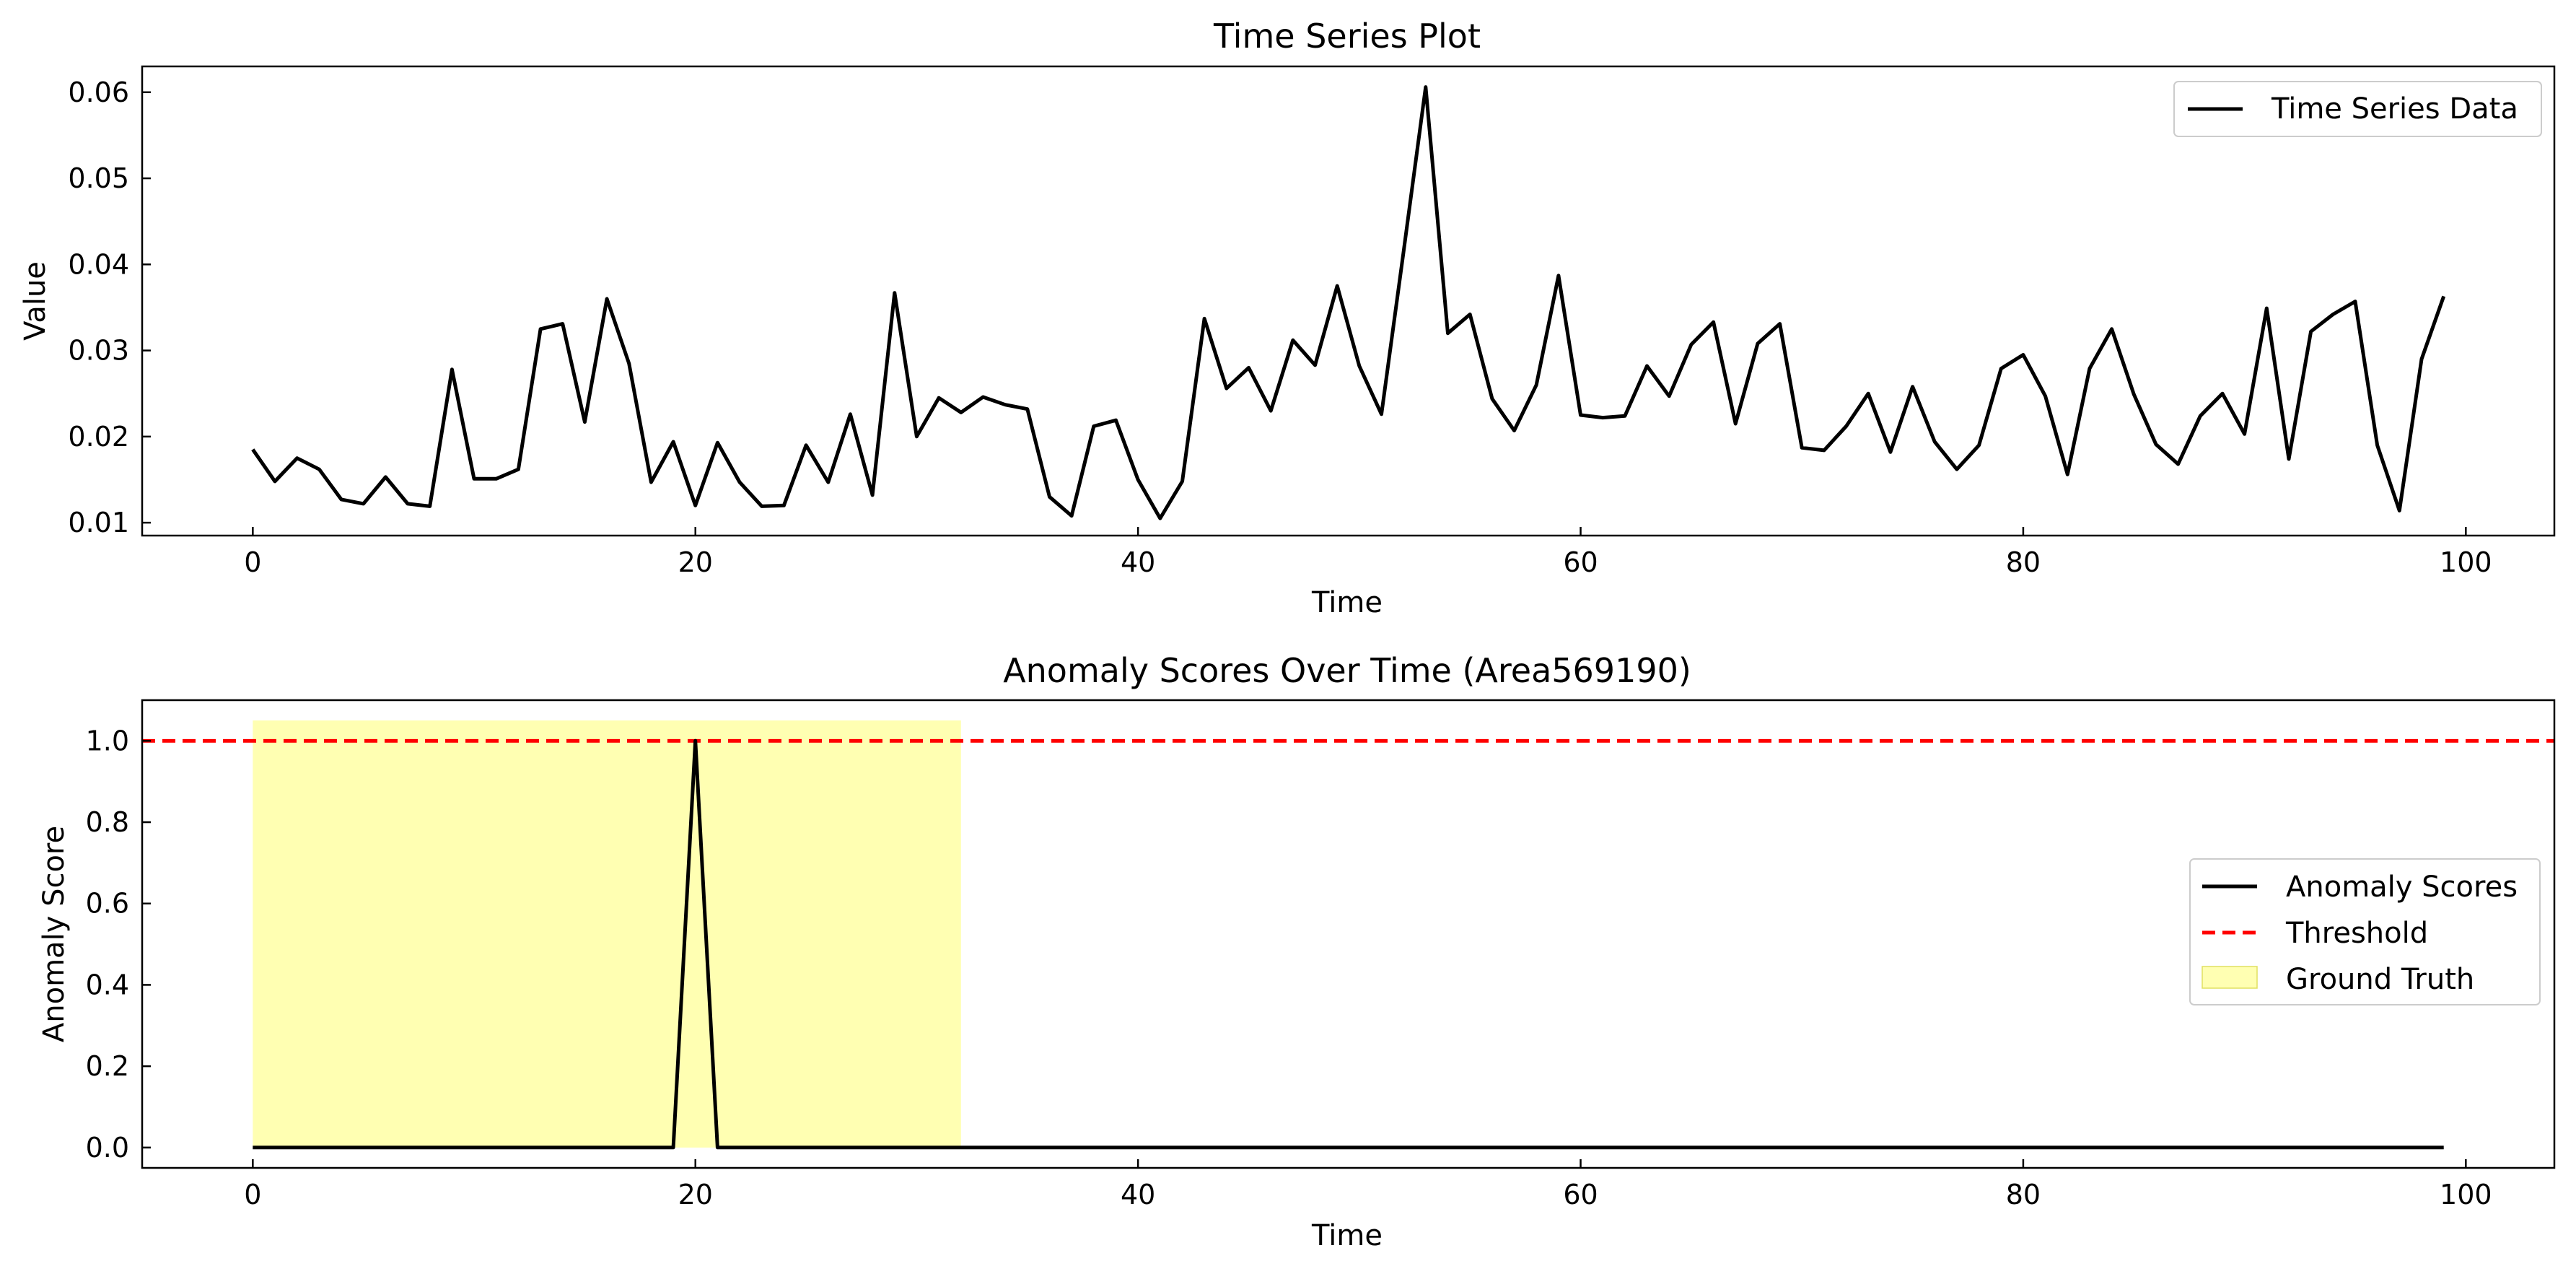 This screenshot has width=2576, height=1274. I want to click on legend: Anomaly Scores Threshold Ground Truth, so click(2365, 932).